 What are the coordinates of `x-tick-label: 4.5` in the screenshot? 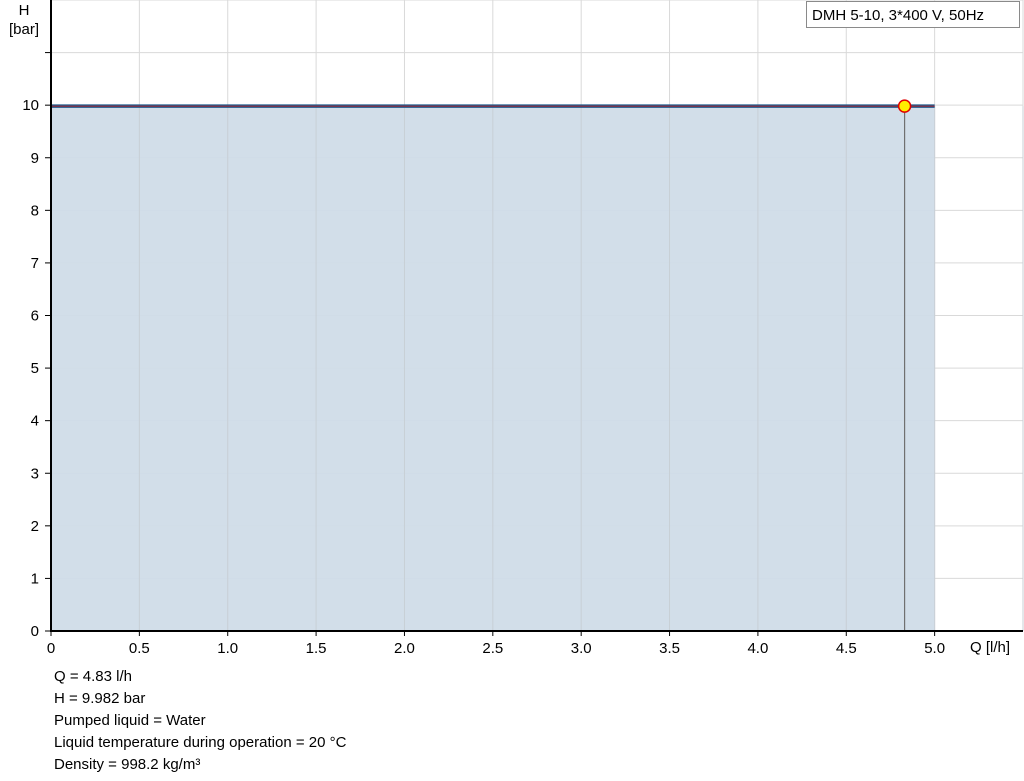 It's located at (846, 648).